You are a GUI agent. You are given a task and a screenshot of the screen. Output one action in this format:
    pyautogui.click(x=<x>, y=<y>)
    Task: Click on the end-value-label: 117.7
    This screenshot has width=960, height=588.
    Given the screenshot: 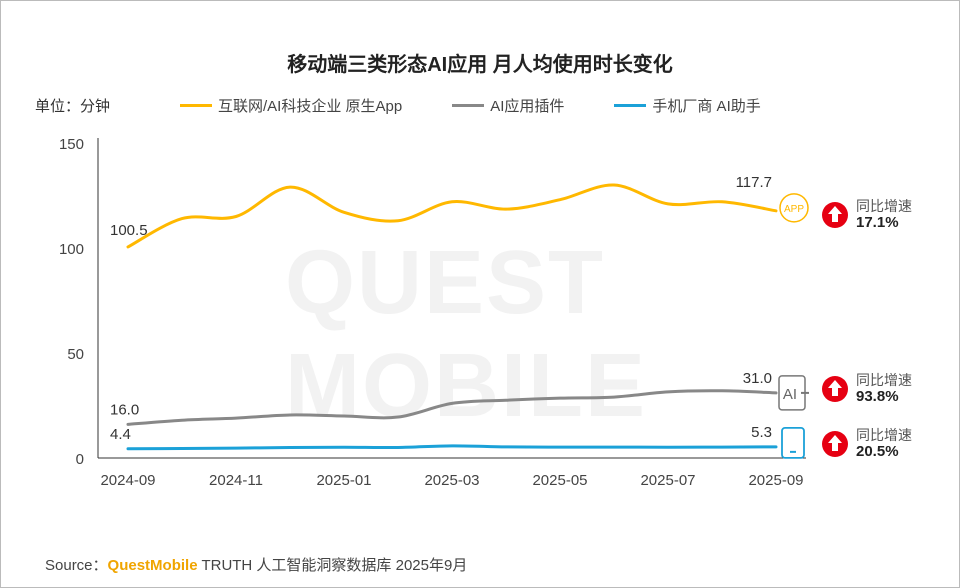 What is the action you would take?
    pyautogui.click(x=754, y=182)
    